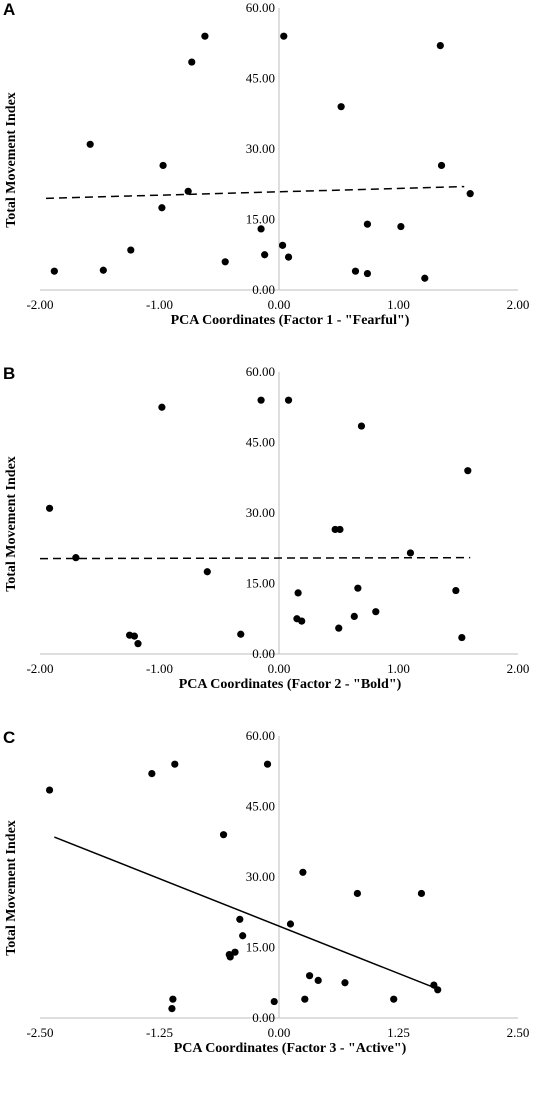 The width and height of the screenshot is (536, 1099). What do you see at coordinates (9, 373) in the screenshot?
I see `panel-letter: B` at bounding box center [9, 373].